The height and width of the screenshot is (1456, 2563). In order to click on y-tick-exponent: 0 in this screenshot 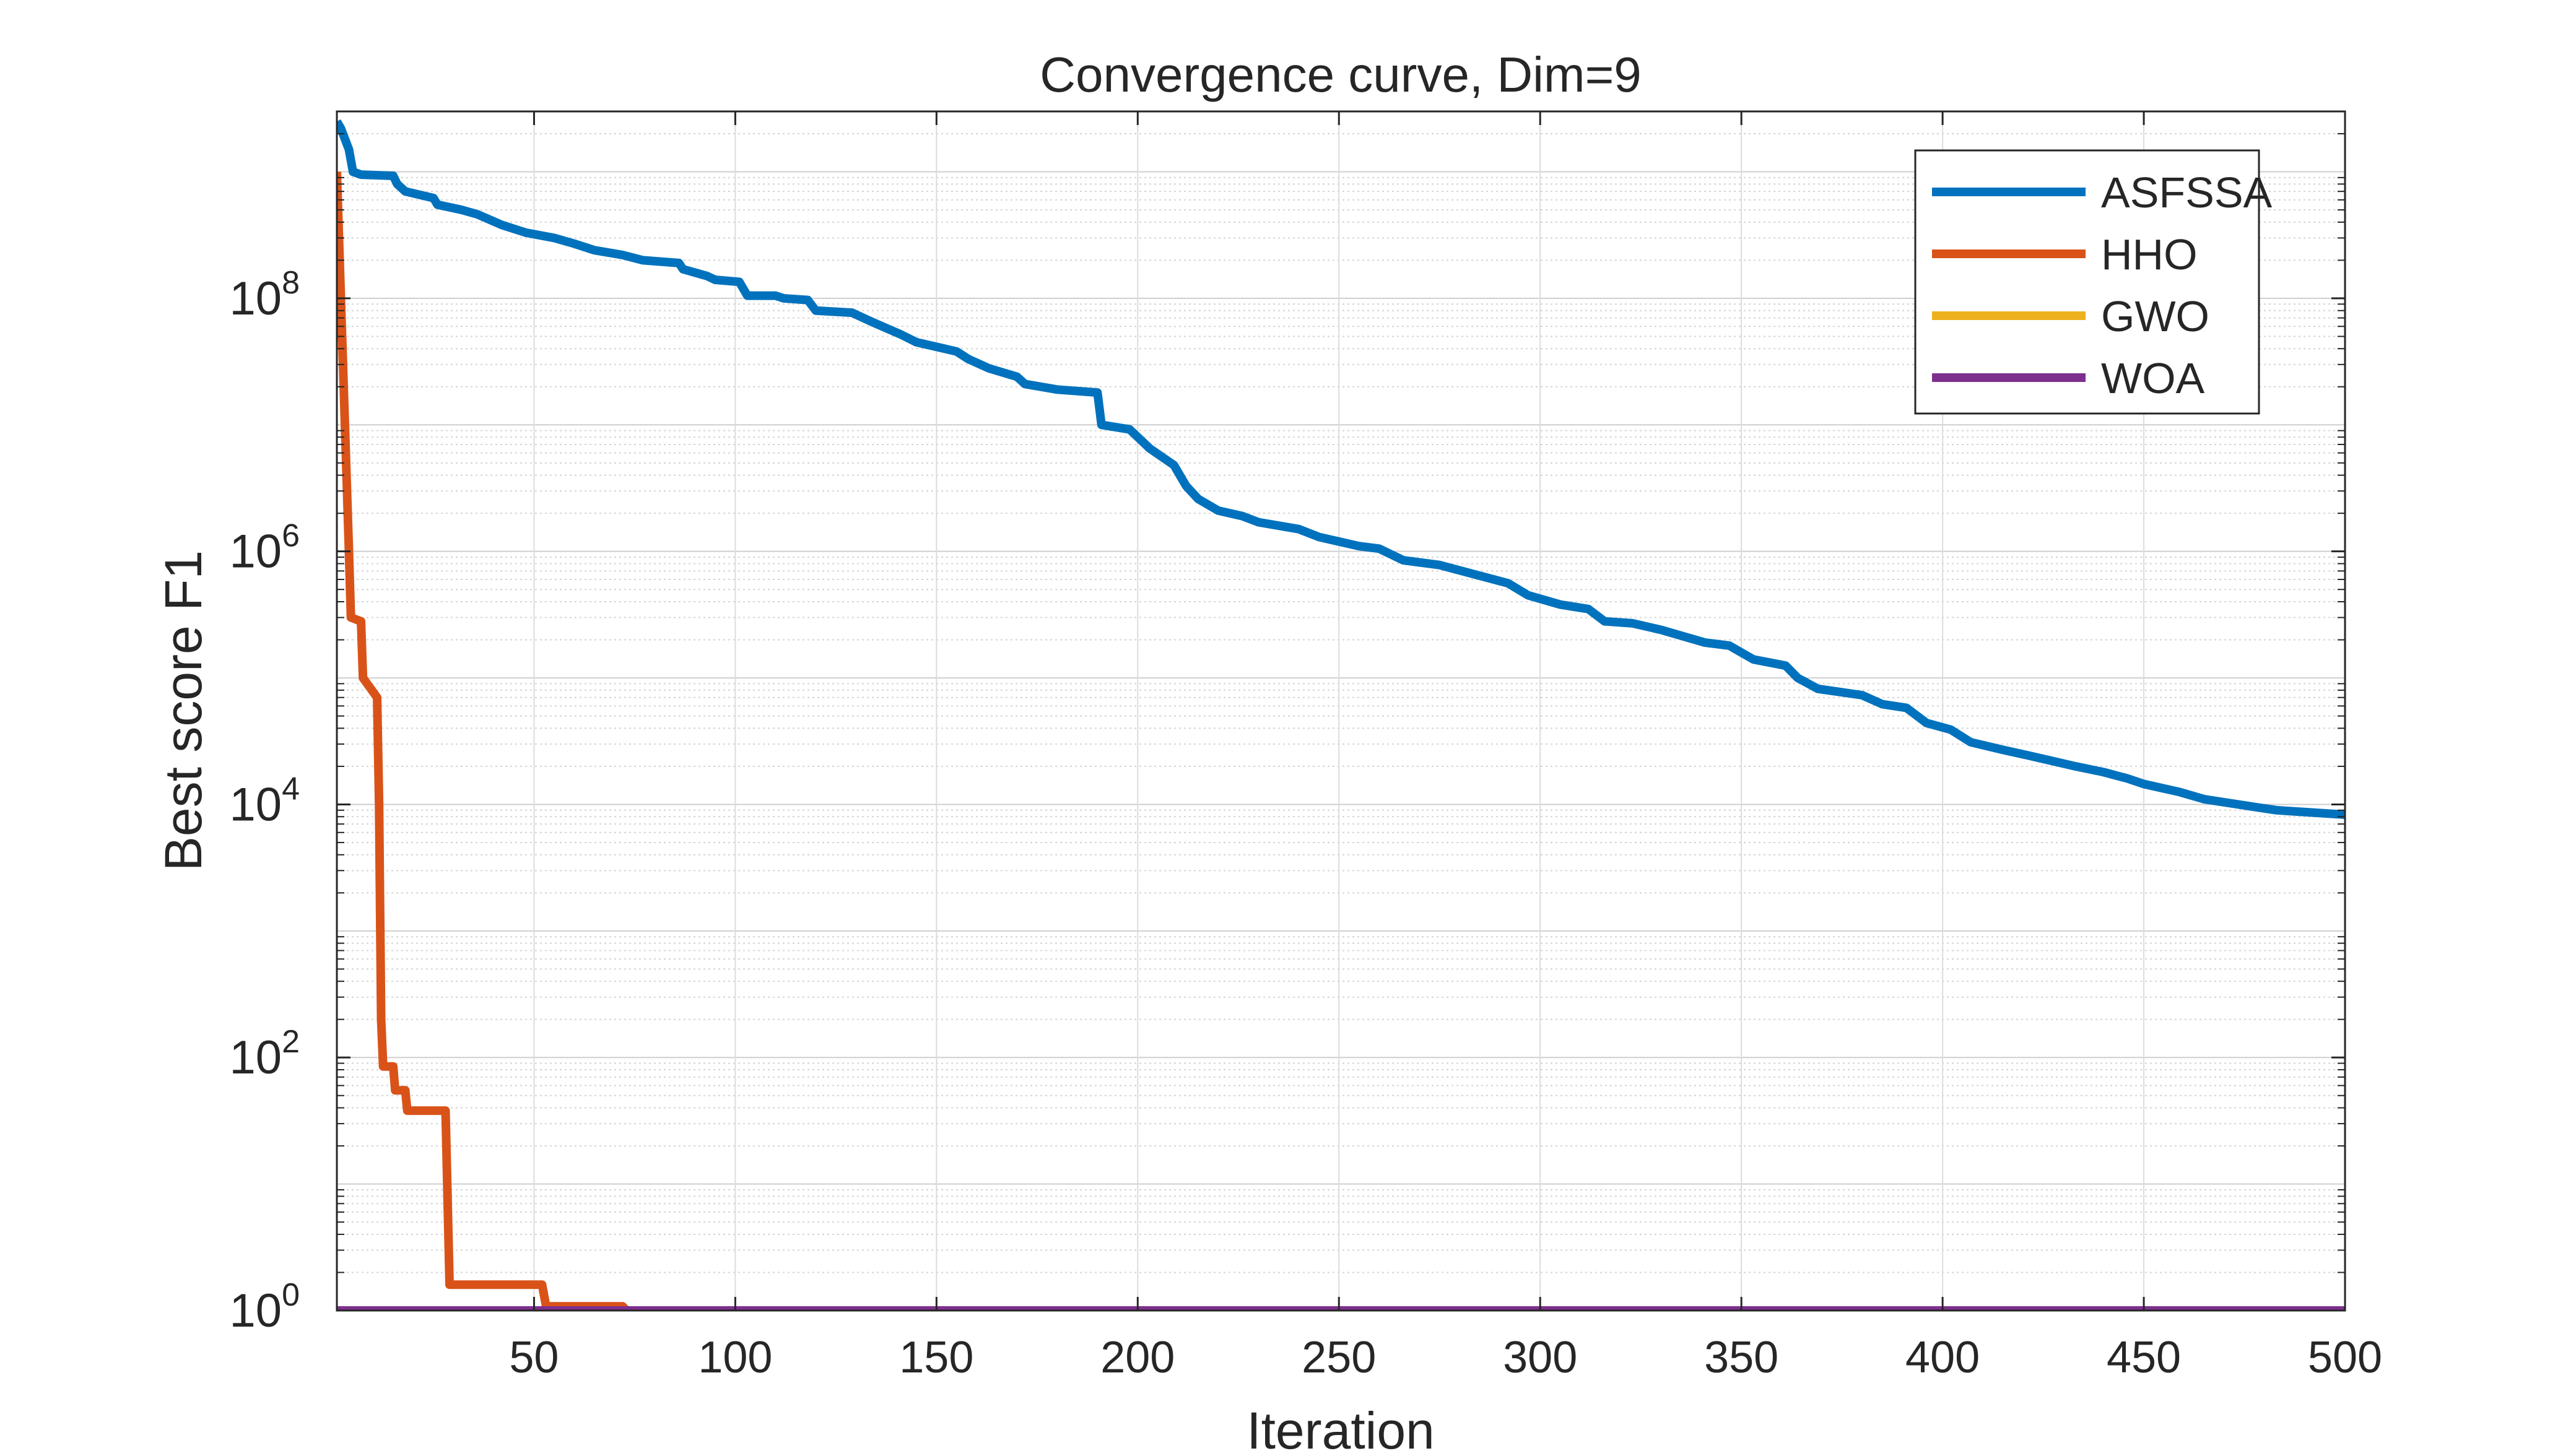, I will do `click(291, 1295)`.